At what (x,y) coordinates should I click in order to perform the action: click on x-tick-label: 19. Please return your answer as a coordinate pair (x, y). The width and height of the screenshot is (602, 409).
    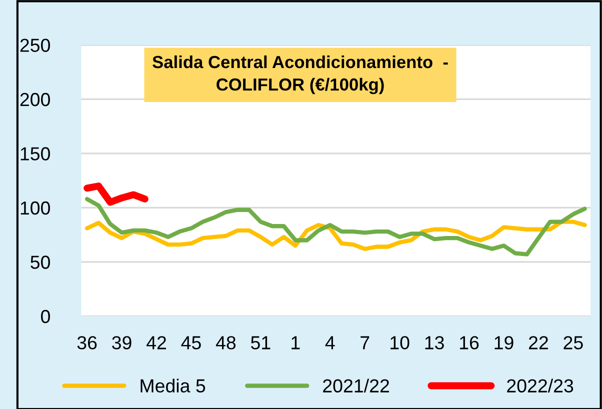
    Looking at the image, I should click on (504, 343).